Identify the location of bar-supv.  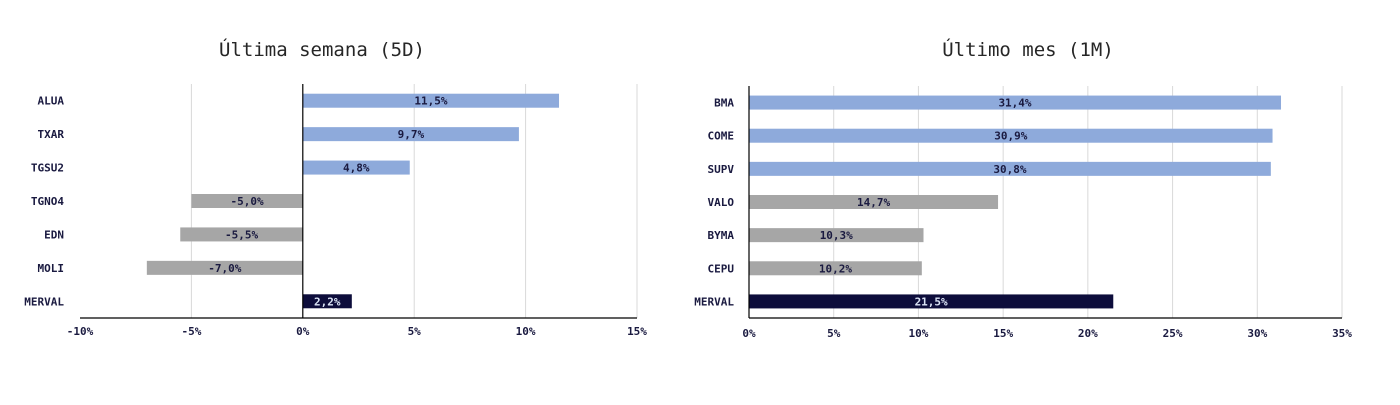
(1010, 168).